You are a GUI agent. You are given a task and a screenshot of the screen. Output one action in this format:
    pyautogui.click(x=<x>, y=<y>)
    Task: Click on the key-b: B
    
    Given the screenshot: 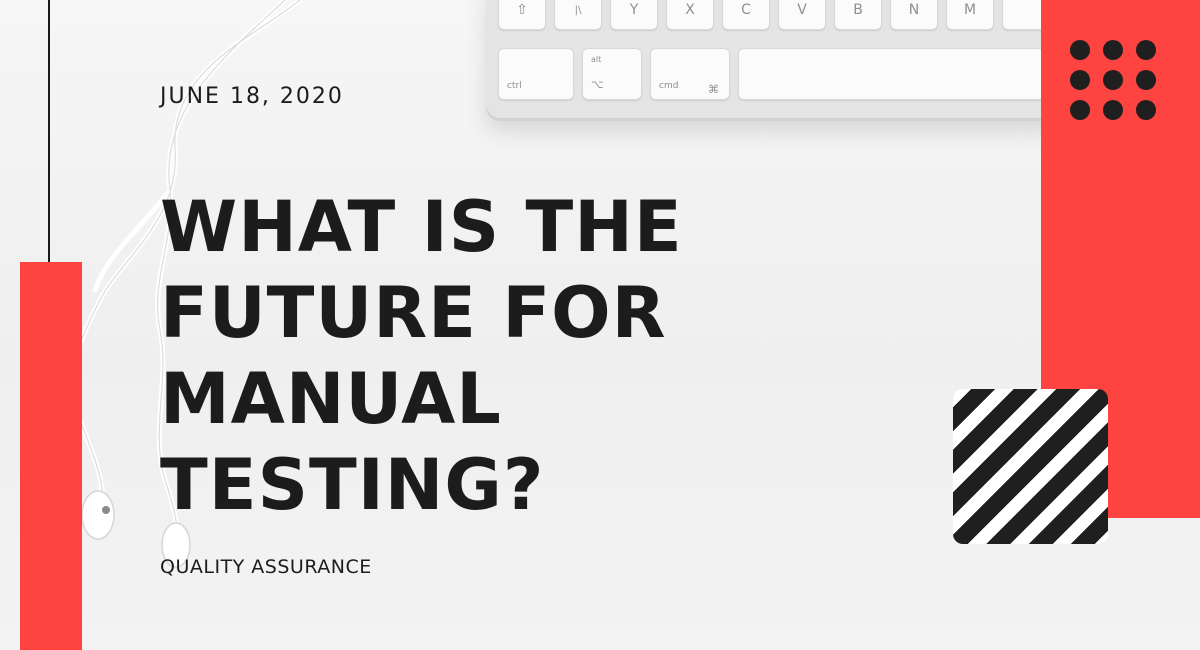 What is the action you would take?
    pyautogui.click(x=858, y=15)
    